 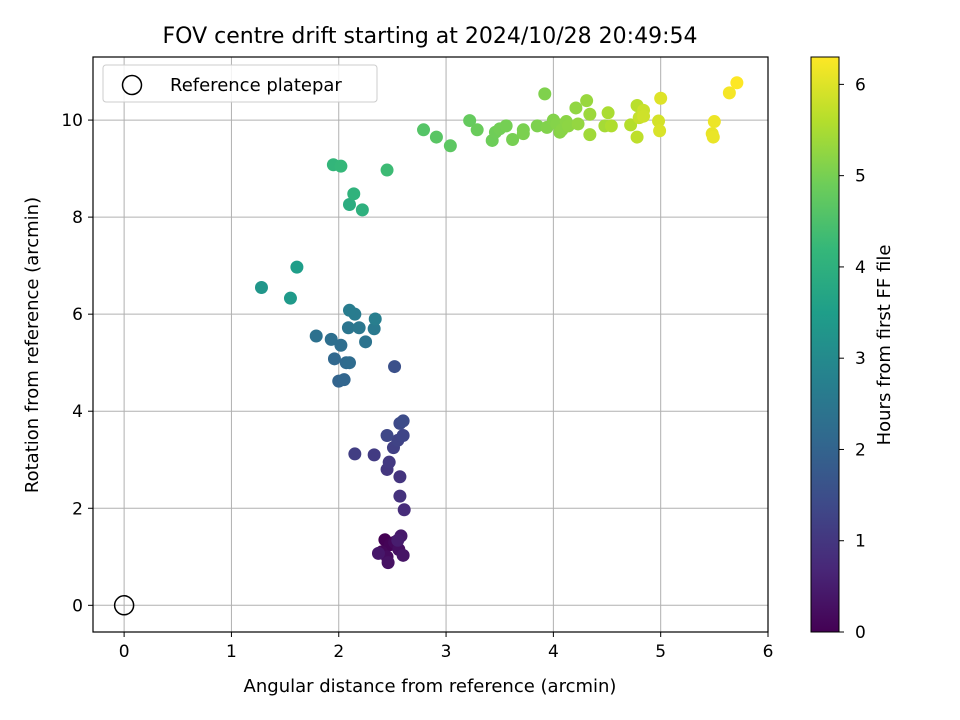 What do you see at coordinates (660, 652) in the screenshot?
I see `x-tick-label: 5` at bounding box center [660, 652].